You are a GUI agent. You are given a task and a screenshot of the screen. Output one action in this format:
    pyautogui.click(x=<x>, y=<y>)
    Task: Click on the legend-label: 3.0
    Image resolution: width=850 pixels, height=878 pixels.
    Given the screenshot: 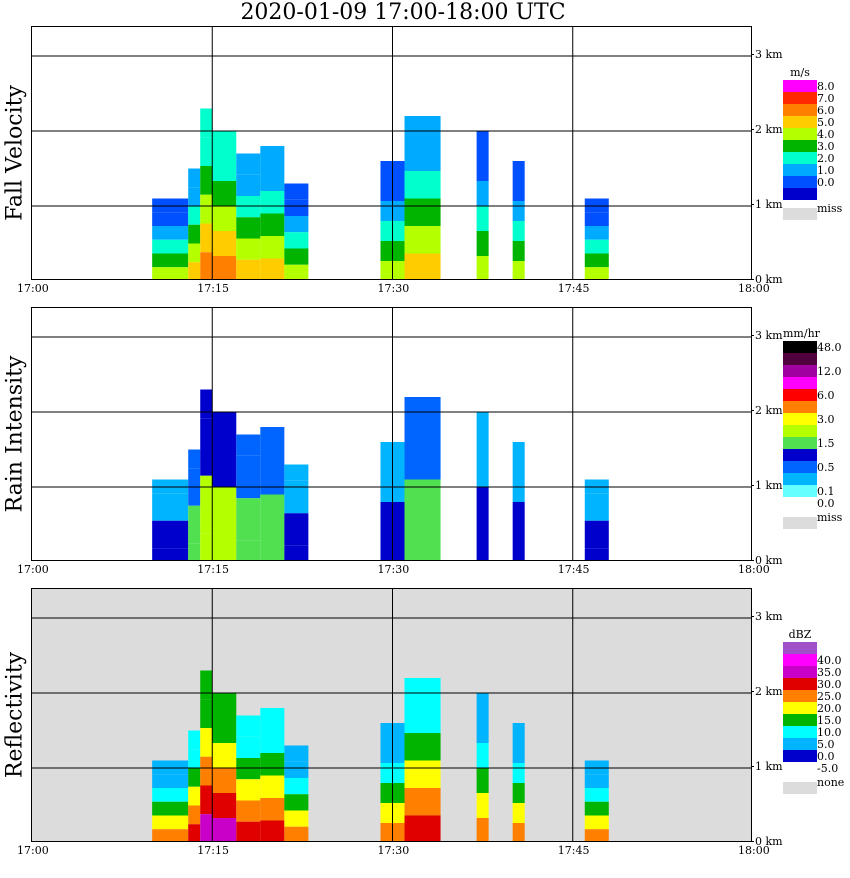 What is the action you would take?
    pyautogui.click(x=826, y=146)
    